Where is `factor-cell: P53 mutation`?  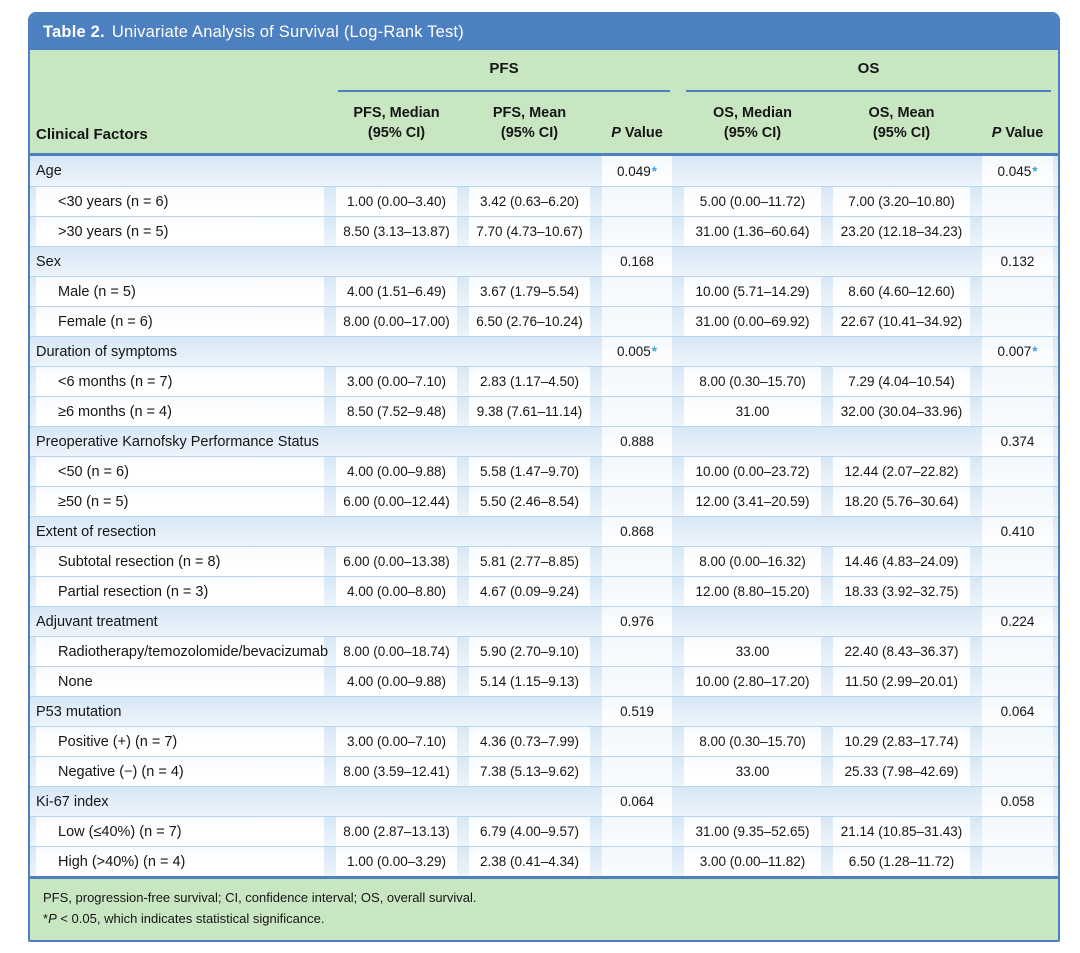 factor-cell: P53 mutation is located at coordinates (180, 711).